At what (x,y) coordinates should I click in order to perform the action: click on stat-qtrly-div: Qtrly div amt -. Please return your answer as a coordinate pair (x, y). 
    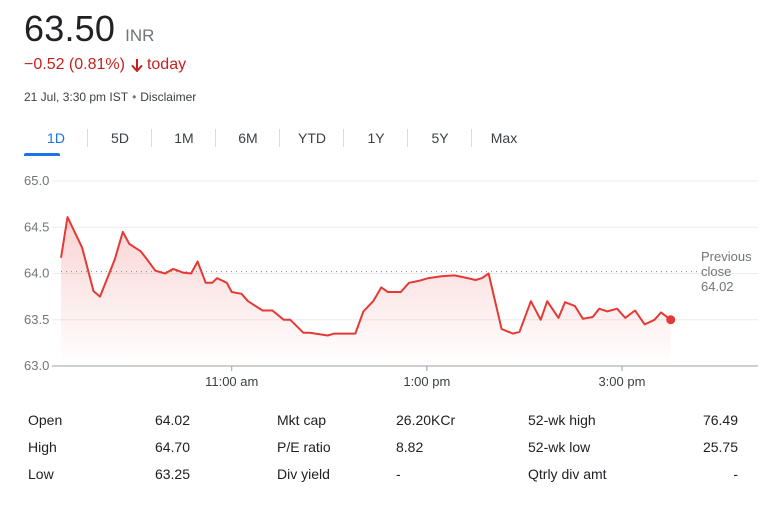
    Looking at the image, I should click on (633, 474).